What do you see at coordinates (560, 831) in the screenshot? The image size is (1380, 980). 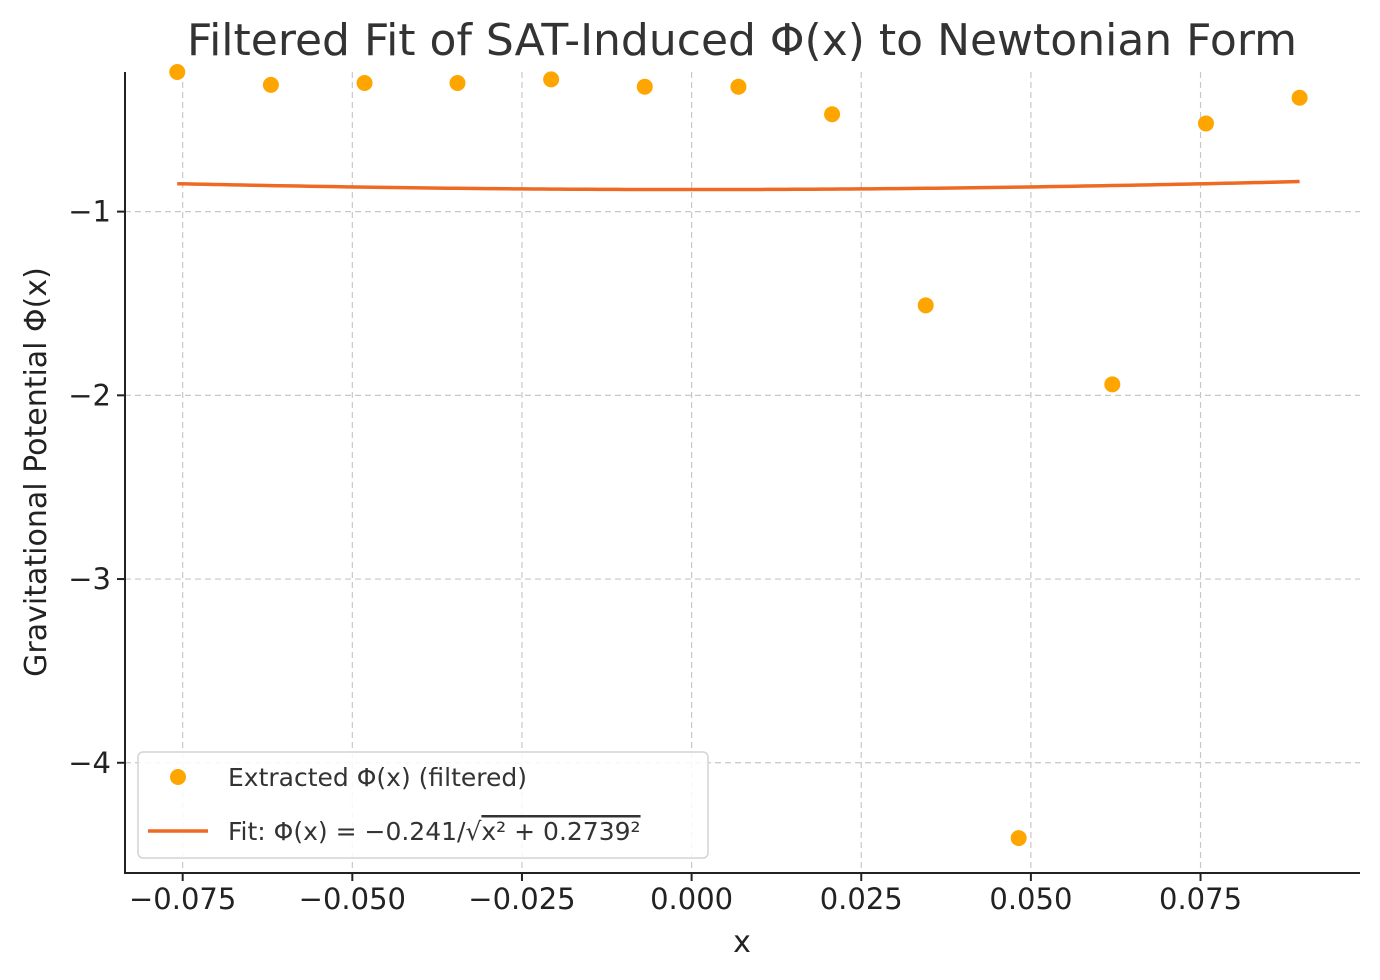 I see `legend-fit-radicand: x² + 0.2739²` at bounding box center [560, 831].